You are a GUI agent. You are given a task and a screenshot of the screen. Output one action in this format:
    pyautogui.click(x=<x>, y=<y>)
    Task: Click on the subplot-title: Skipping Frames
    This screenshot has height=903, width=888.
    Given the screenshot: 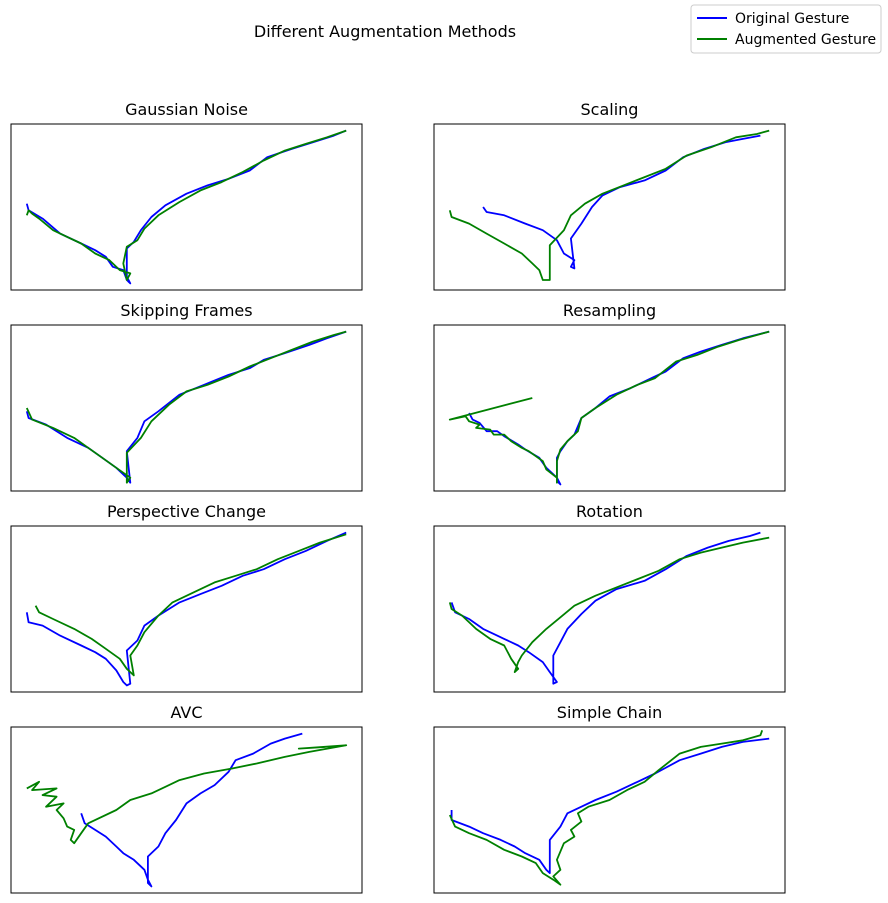 What is the action you would take?
    pyautogui.click(x=186, y=310)
    